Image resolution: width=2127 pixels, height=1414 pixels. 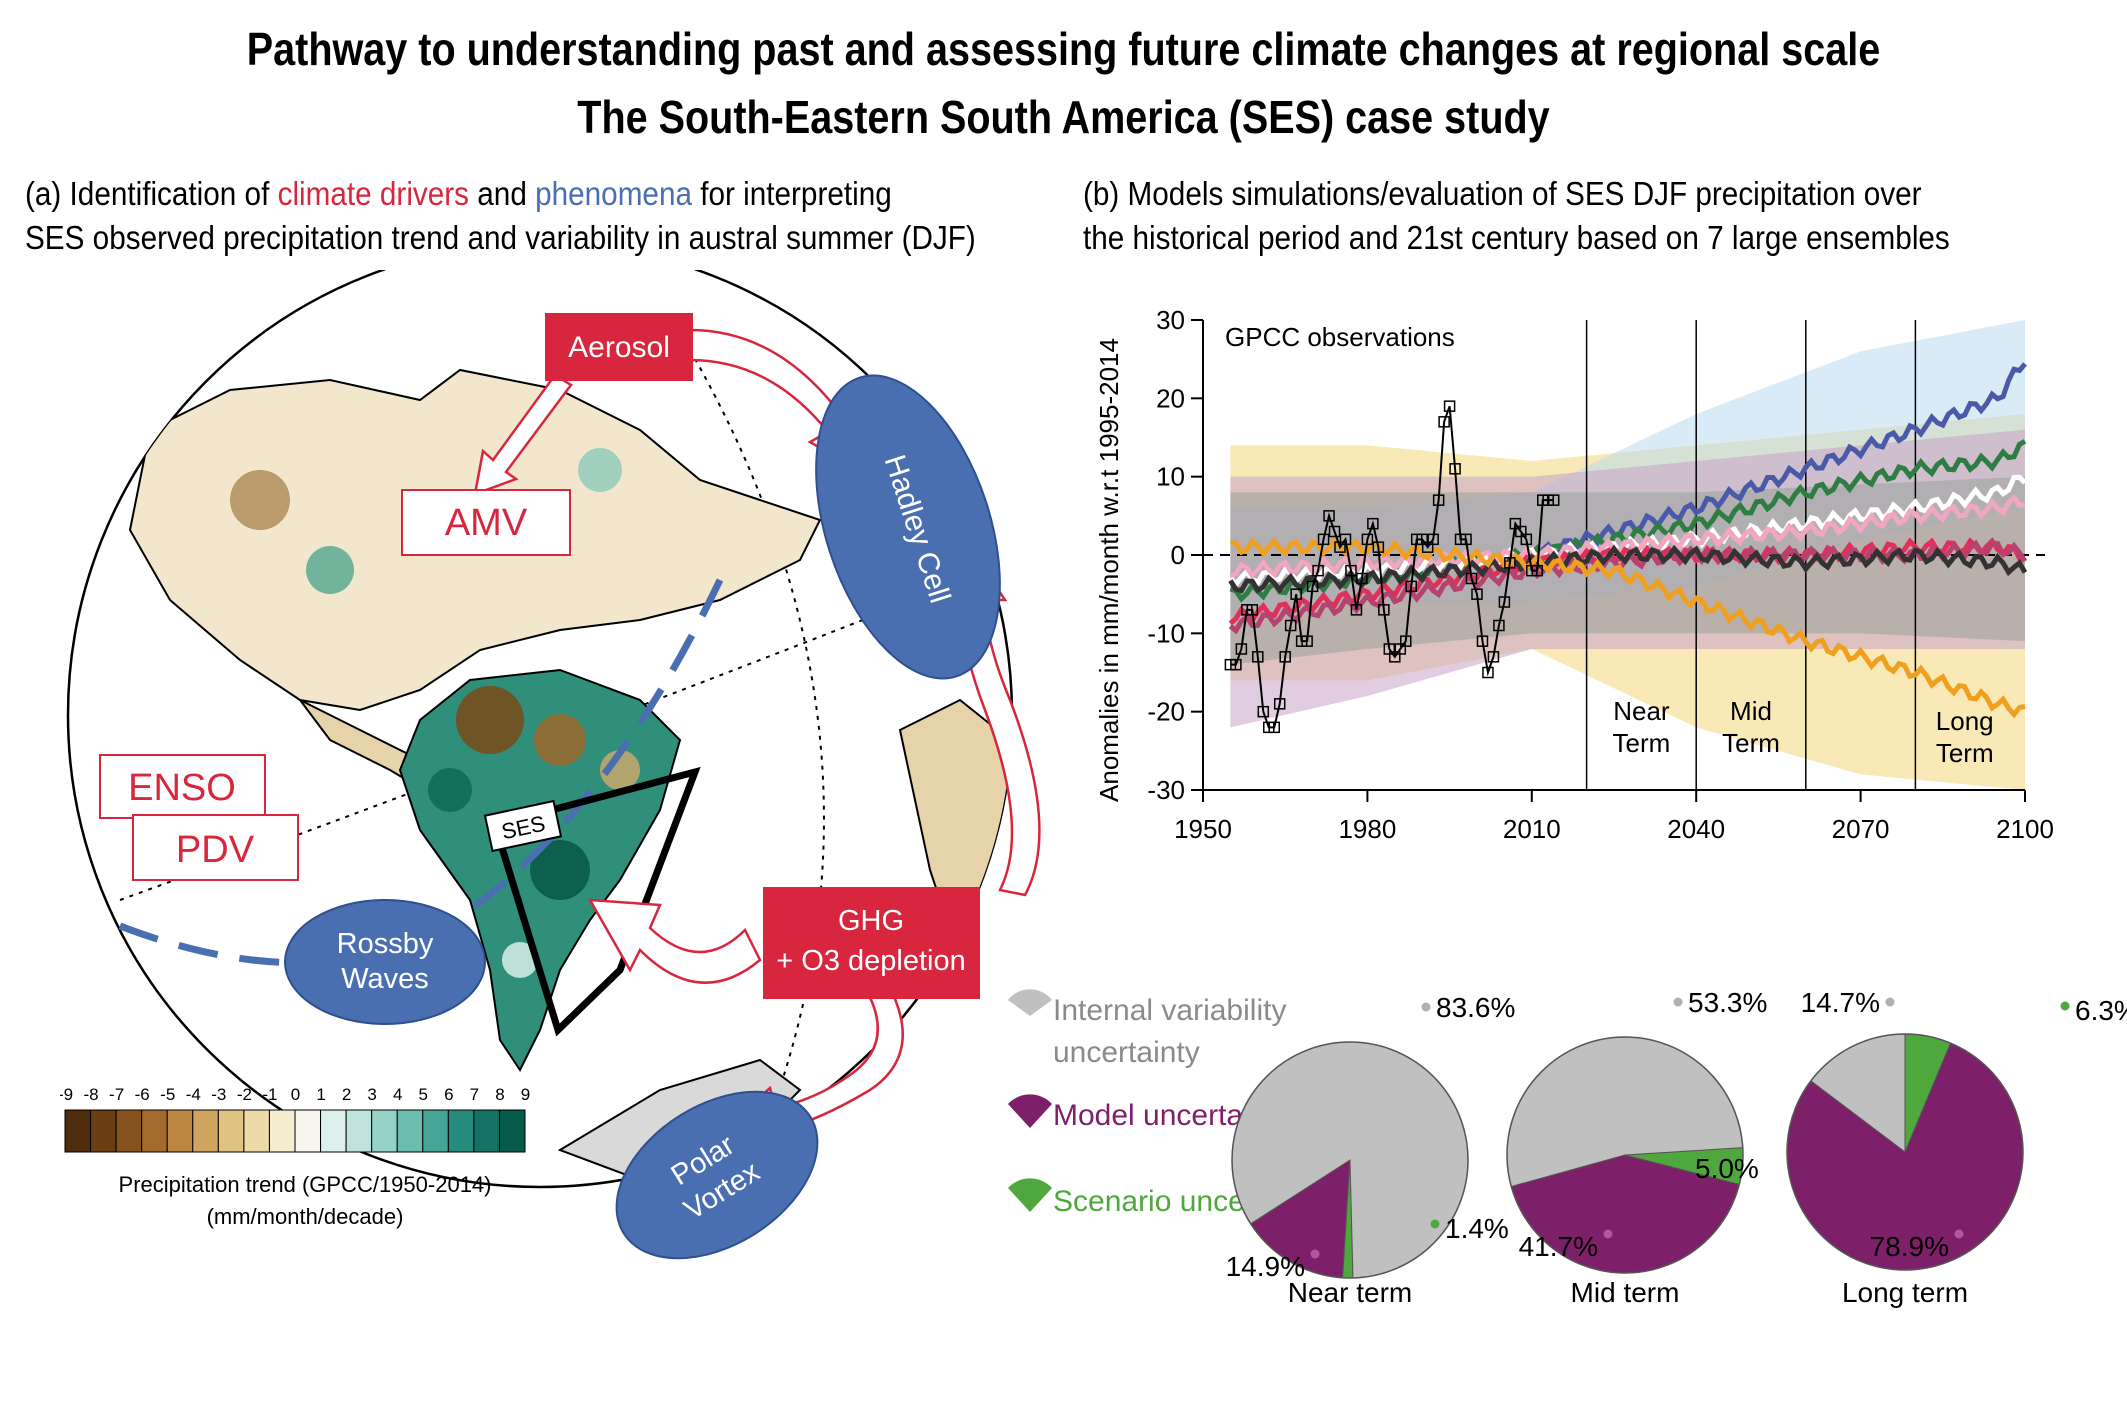 What do you see at coordinates (1033, 1027) in the screenshot?
I see `legend-spacer` at bounding box center [1033, 1027].